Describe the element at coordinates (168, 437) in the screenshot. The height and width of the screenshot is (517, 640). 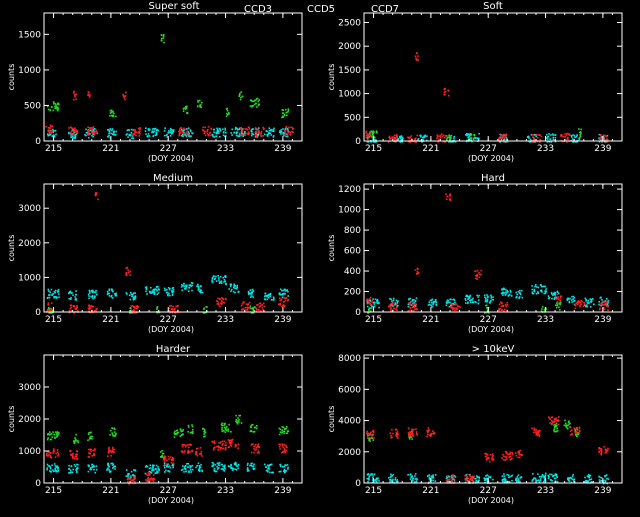
I see `series-ccd5` at that location.